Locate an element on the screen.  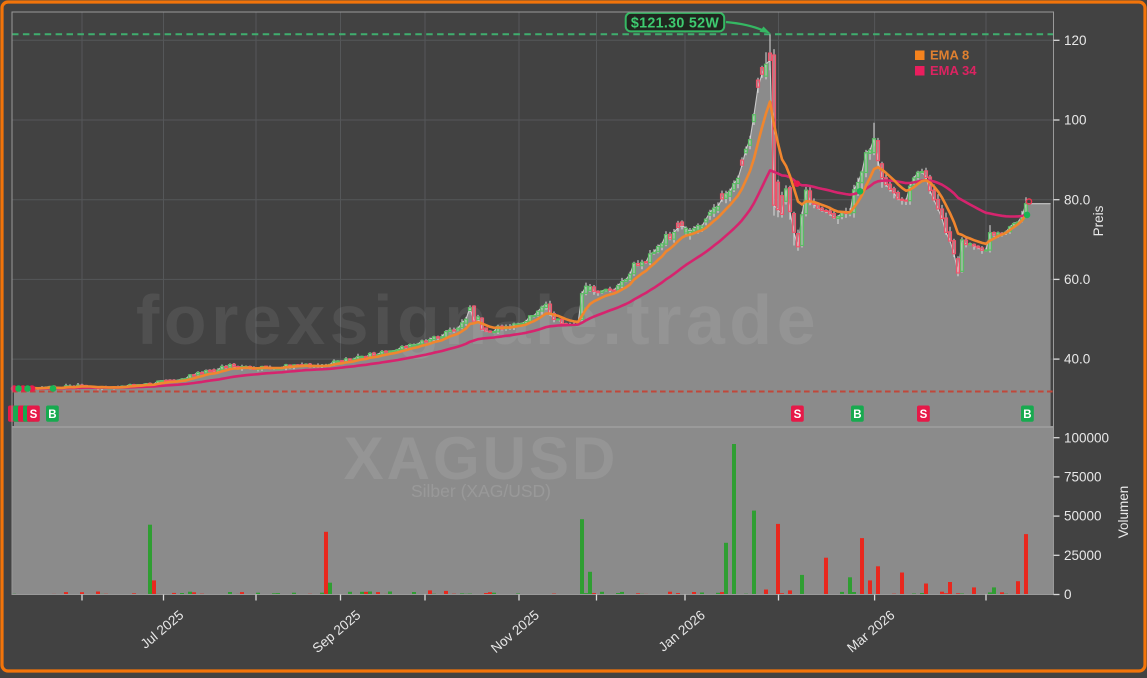
svg-text: 40.0 is located at coordinates (1077, 359).